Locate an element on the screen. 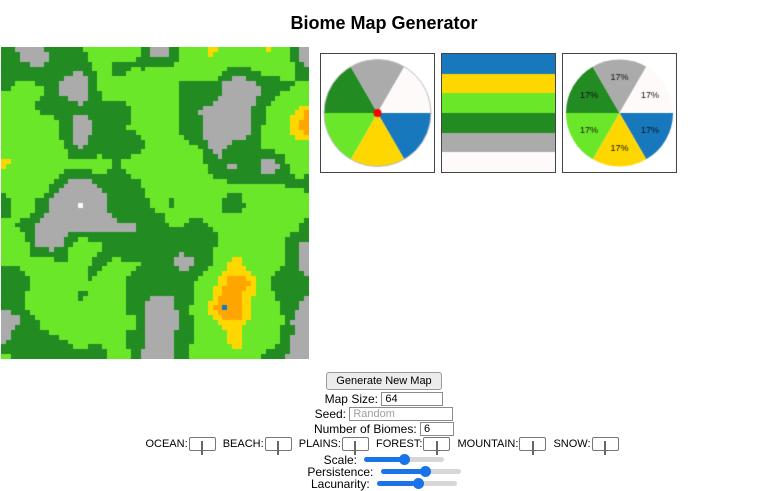 The height and width of the screenshot is (491, 768). beach-color-label: BEACH: is located at coordinates (243, 444).